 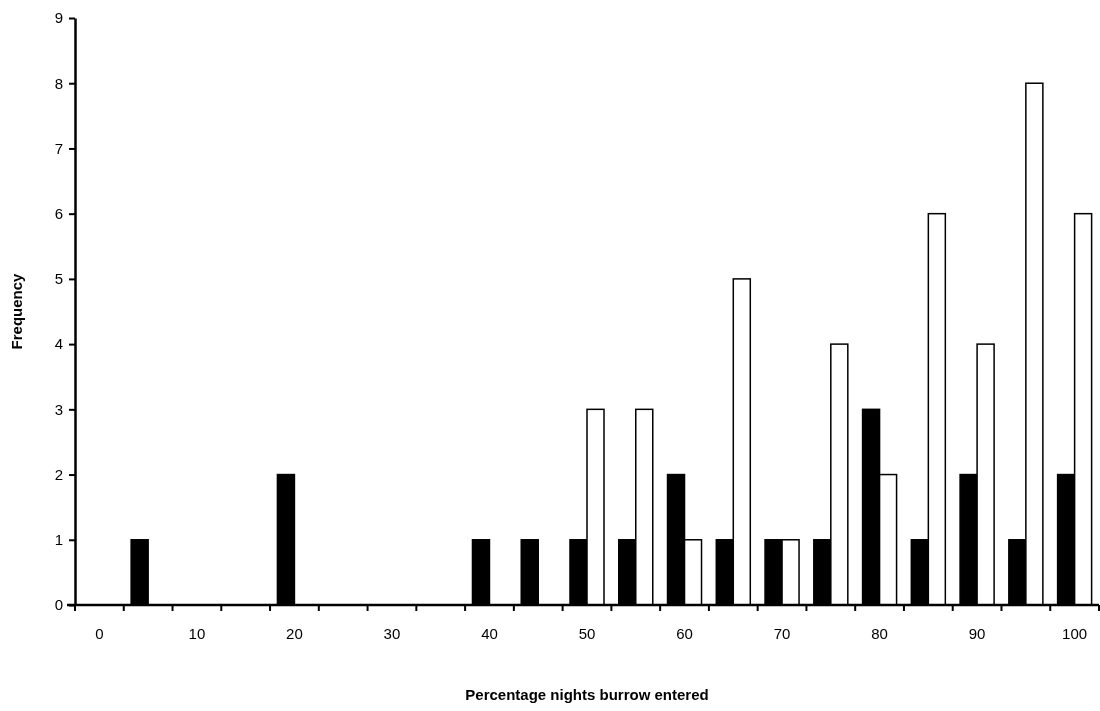 What do you see at coordinates (58, 148) in the screenshot?
I see `y-tick-label: 7` at bounding box center [58, 148].